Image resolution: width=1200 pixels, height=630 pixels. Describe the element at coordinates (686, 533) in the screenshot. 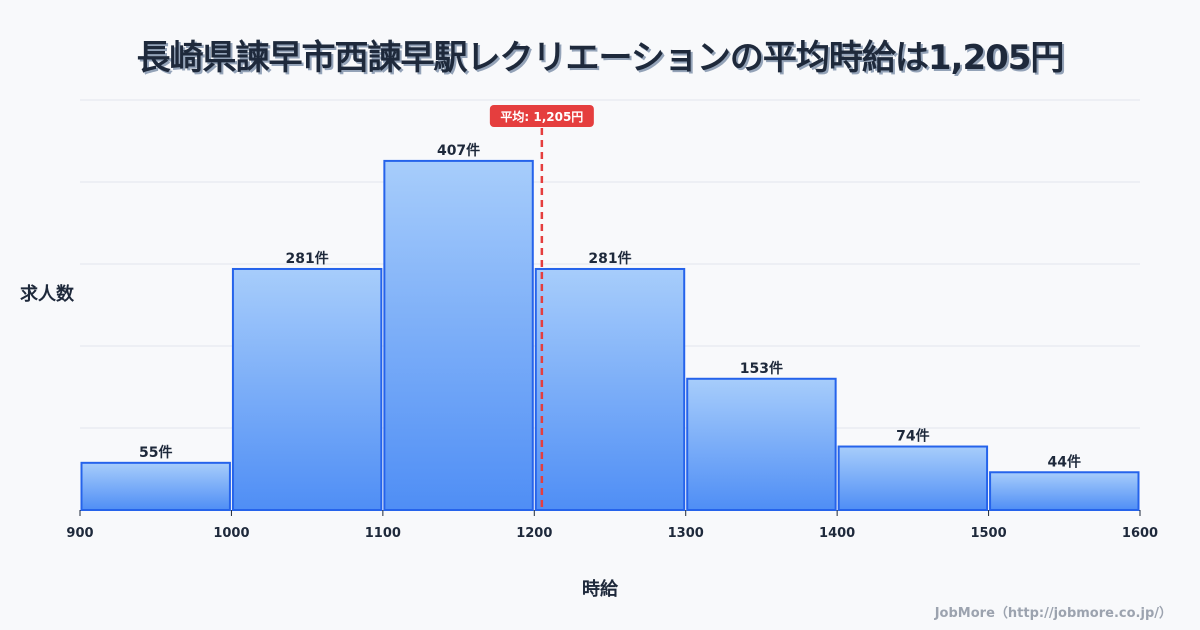

I see `tick-label: 1300` at that location.